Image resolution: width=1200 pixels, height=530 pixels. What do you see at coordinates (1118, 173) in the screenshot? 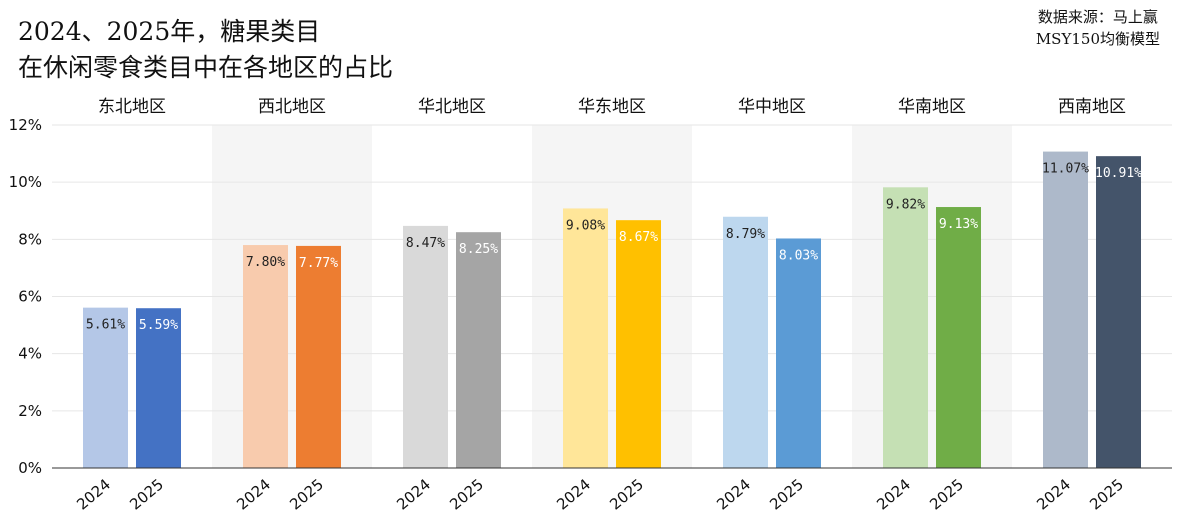
I see `data-label: 10.91%` at bounding box center [1118, 173].